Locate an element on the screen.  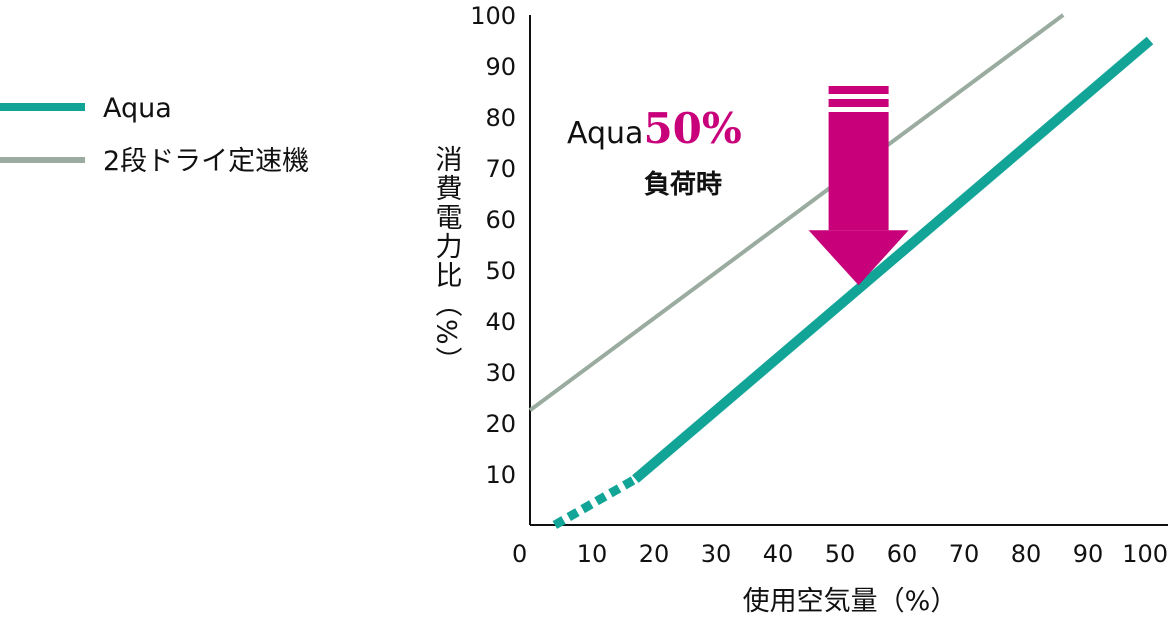
annotation-headline: Aqua50% is located at coordinates (654, 128).